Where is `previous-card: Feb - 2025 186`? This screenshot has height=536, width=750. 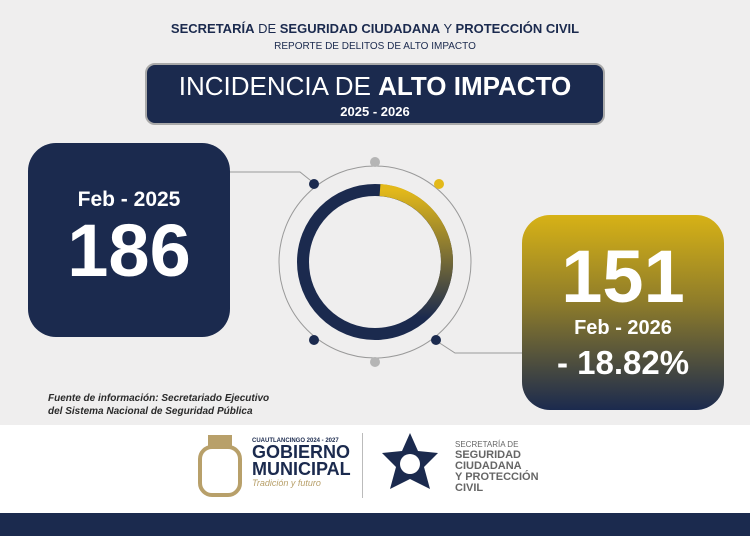
previous-card: Feb - 2025 186 is located at coordinates (129, 240).